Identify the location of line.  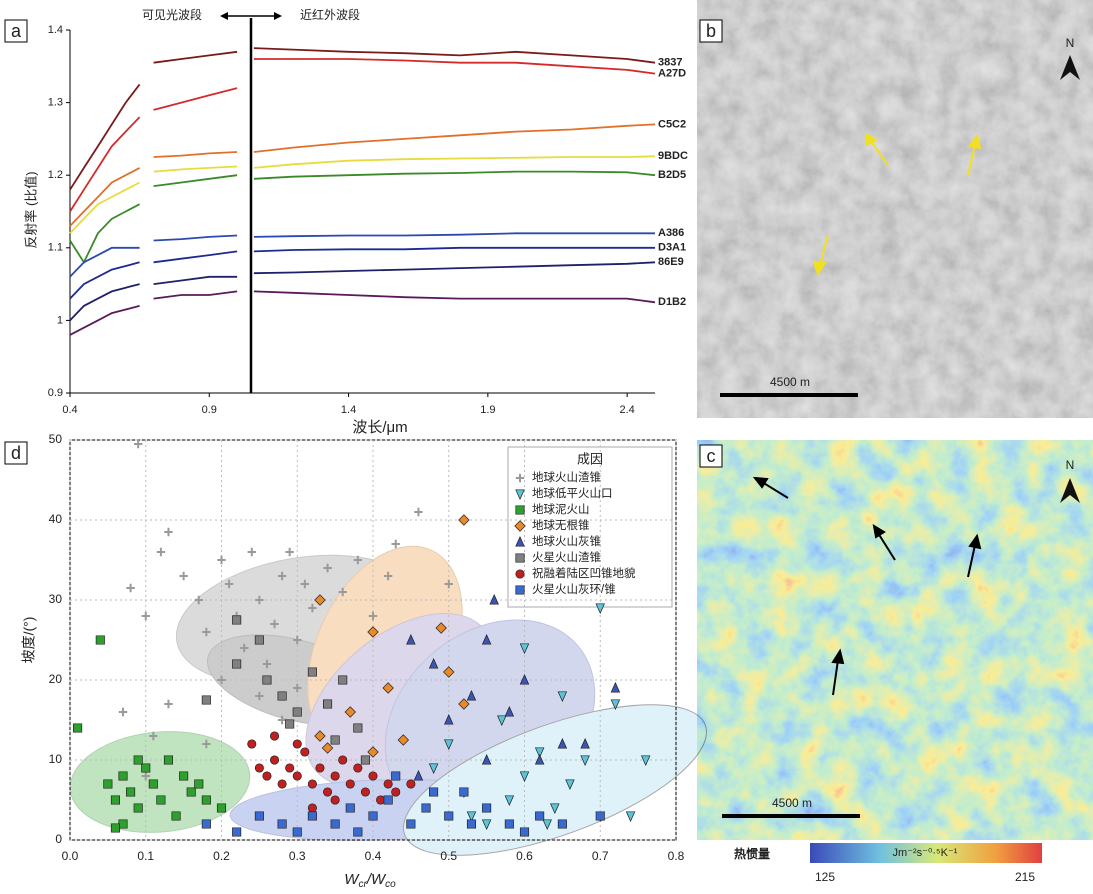
(362, 135).